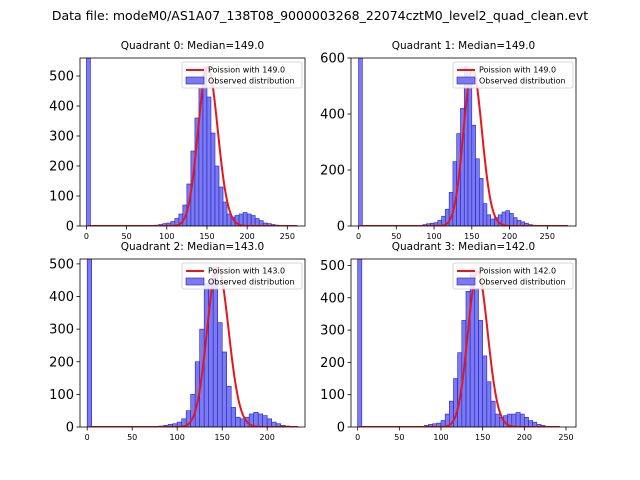 This screenshot has height=480, width=640. What do you see at coordinates (192, 46) in the screenshot?
I see `quadrant-title: Quadrant 0: Median=149.0` at bounding box center [192, 46].